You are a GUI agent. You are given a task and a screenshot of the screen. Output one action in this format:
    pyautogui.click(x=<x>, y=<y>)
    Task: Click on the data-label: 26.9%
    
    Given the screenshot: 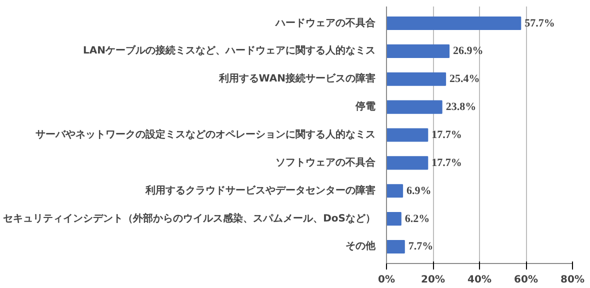 What is the action you would take?
    pyautogui.click(x=468, y=51)
    